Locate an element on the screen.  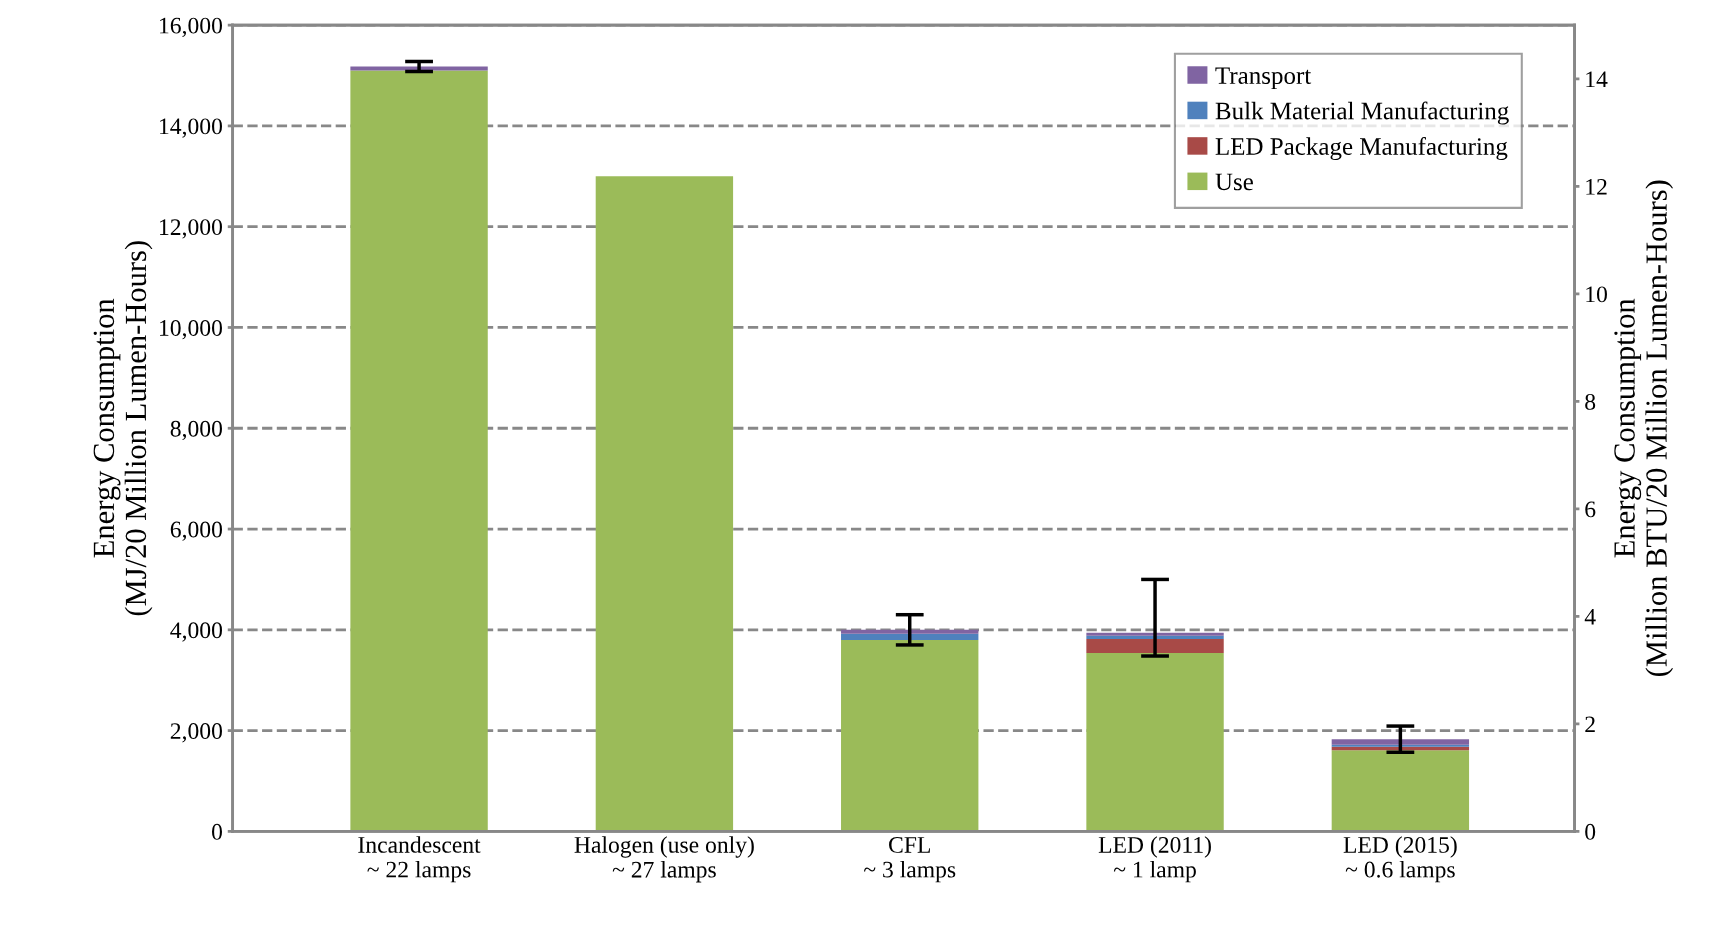
y-tick-label: 6,000 is located at coordinates (196, 531).